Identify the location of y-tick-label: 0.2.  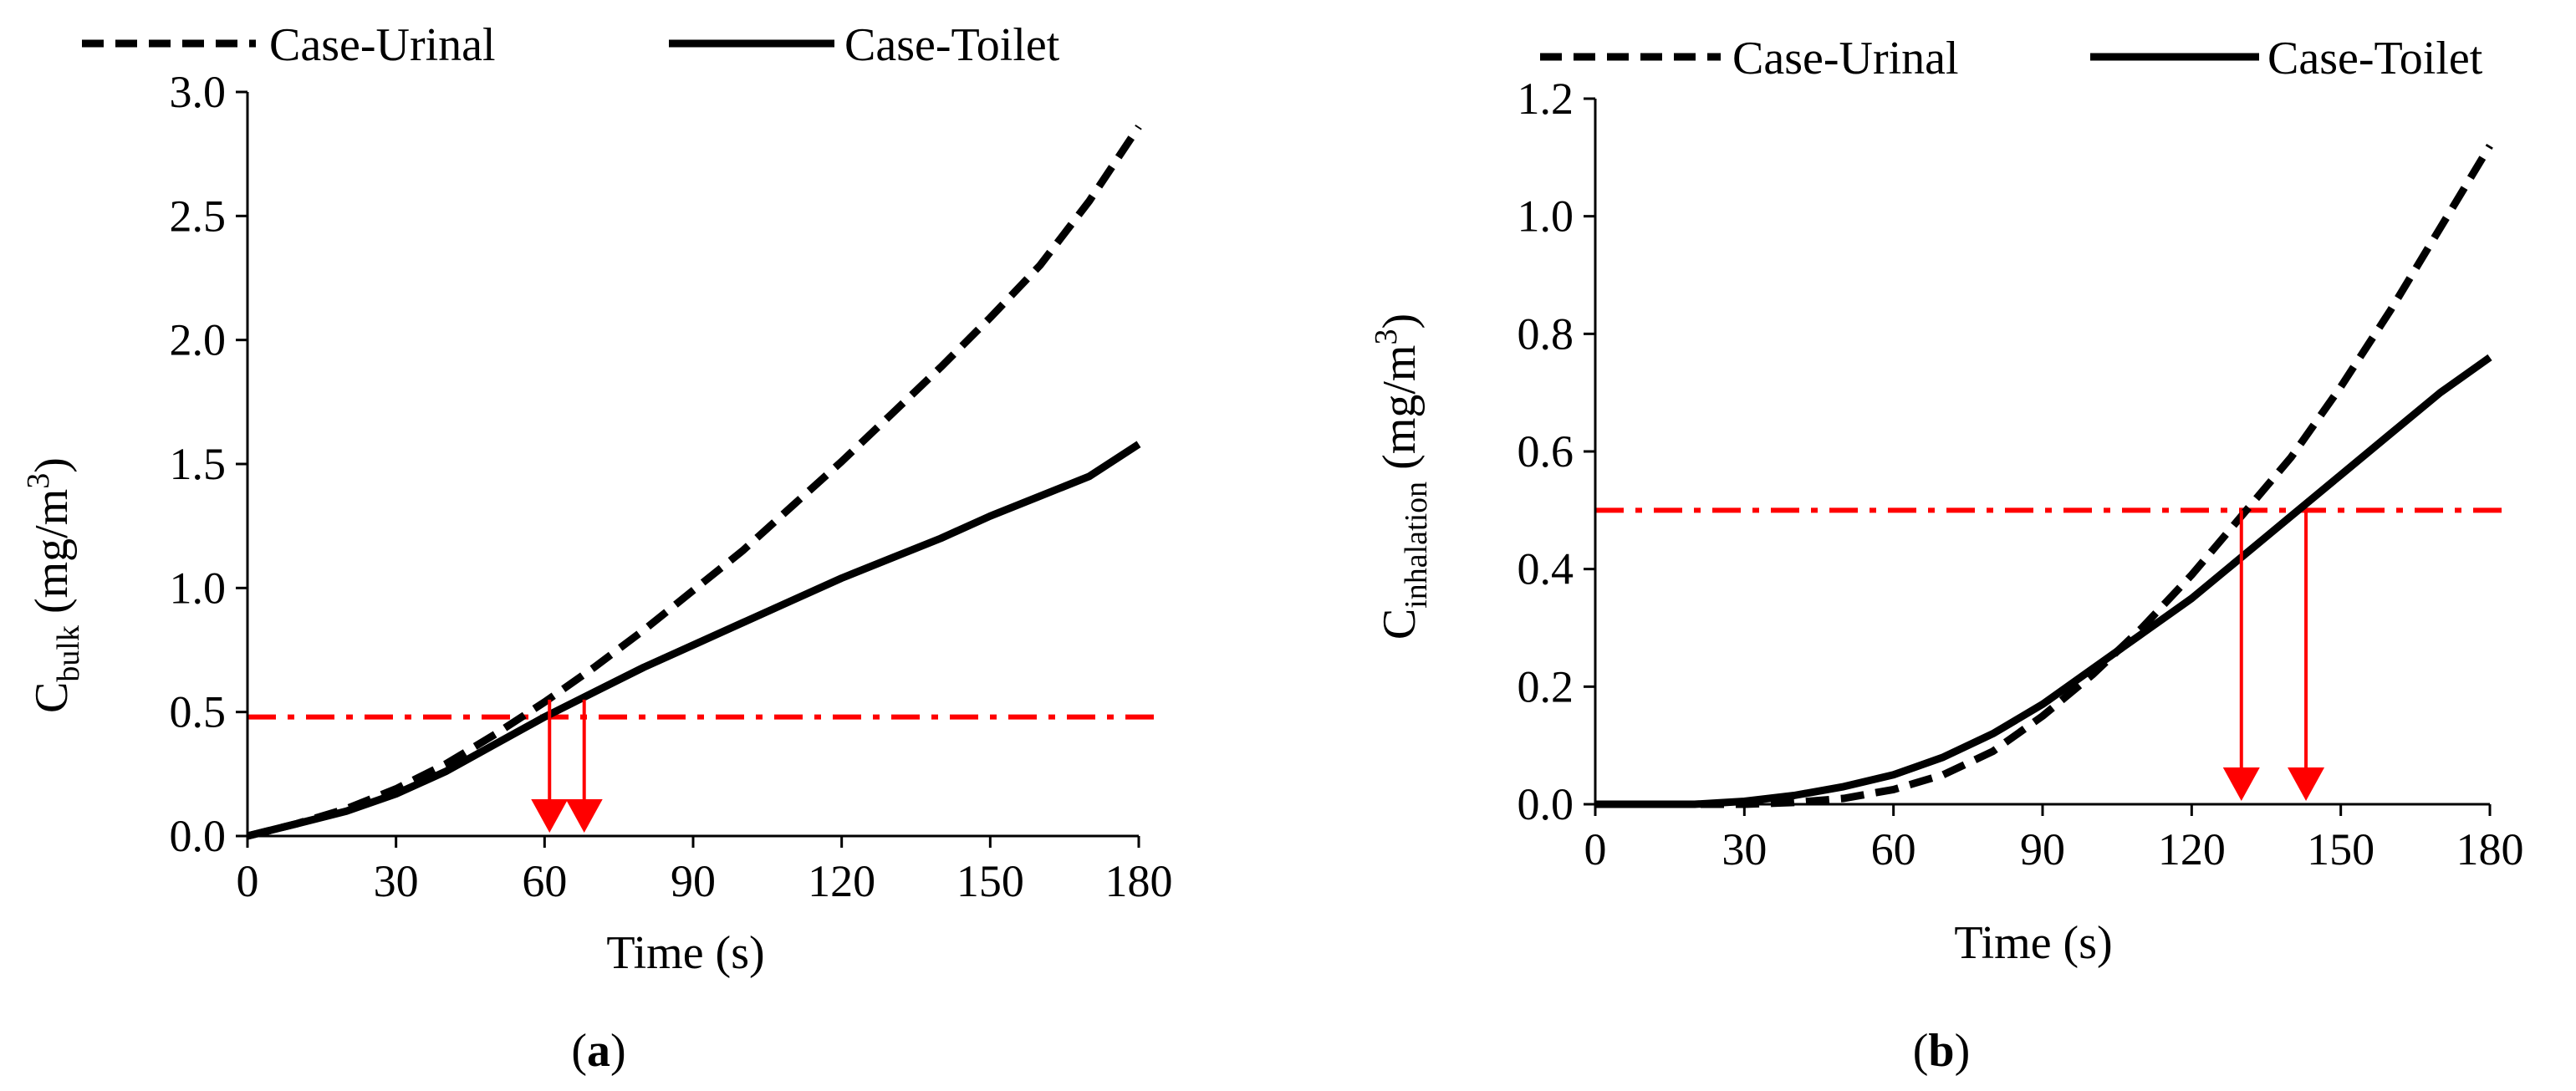
(1546, 686).